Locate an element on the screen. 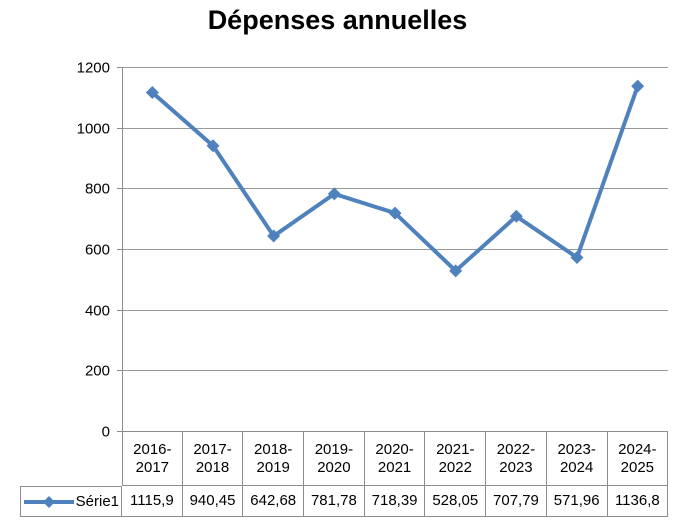 This screenshot has height=526, width=675. value-cell: 781,78 is located at coordinates (334, 501).